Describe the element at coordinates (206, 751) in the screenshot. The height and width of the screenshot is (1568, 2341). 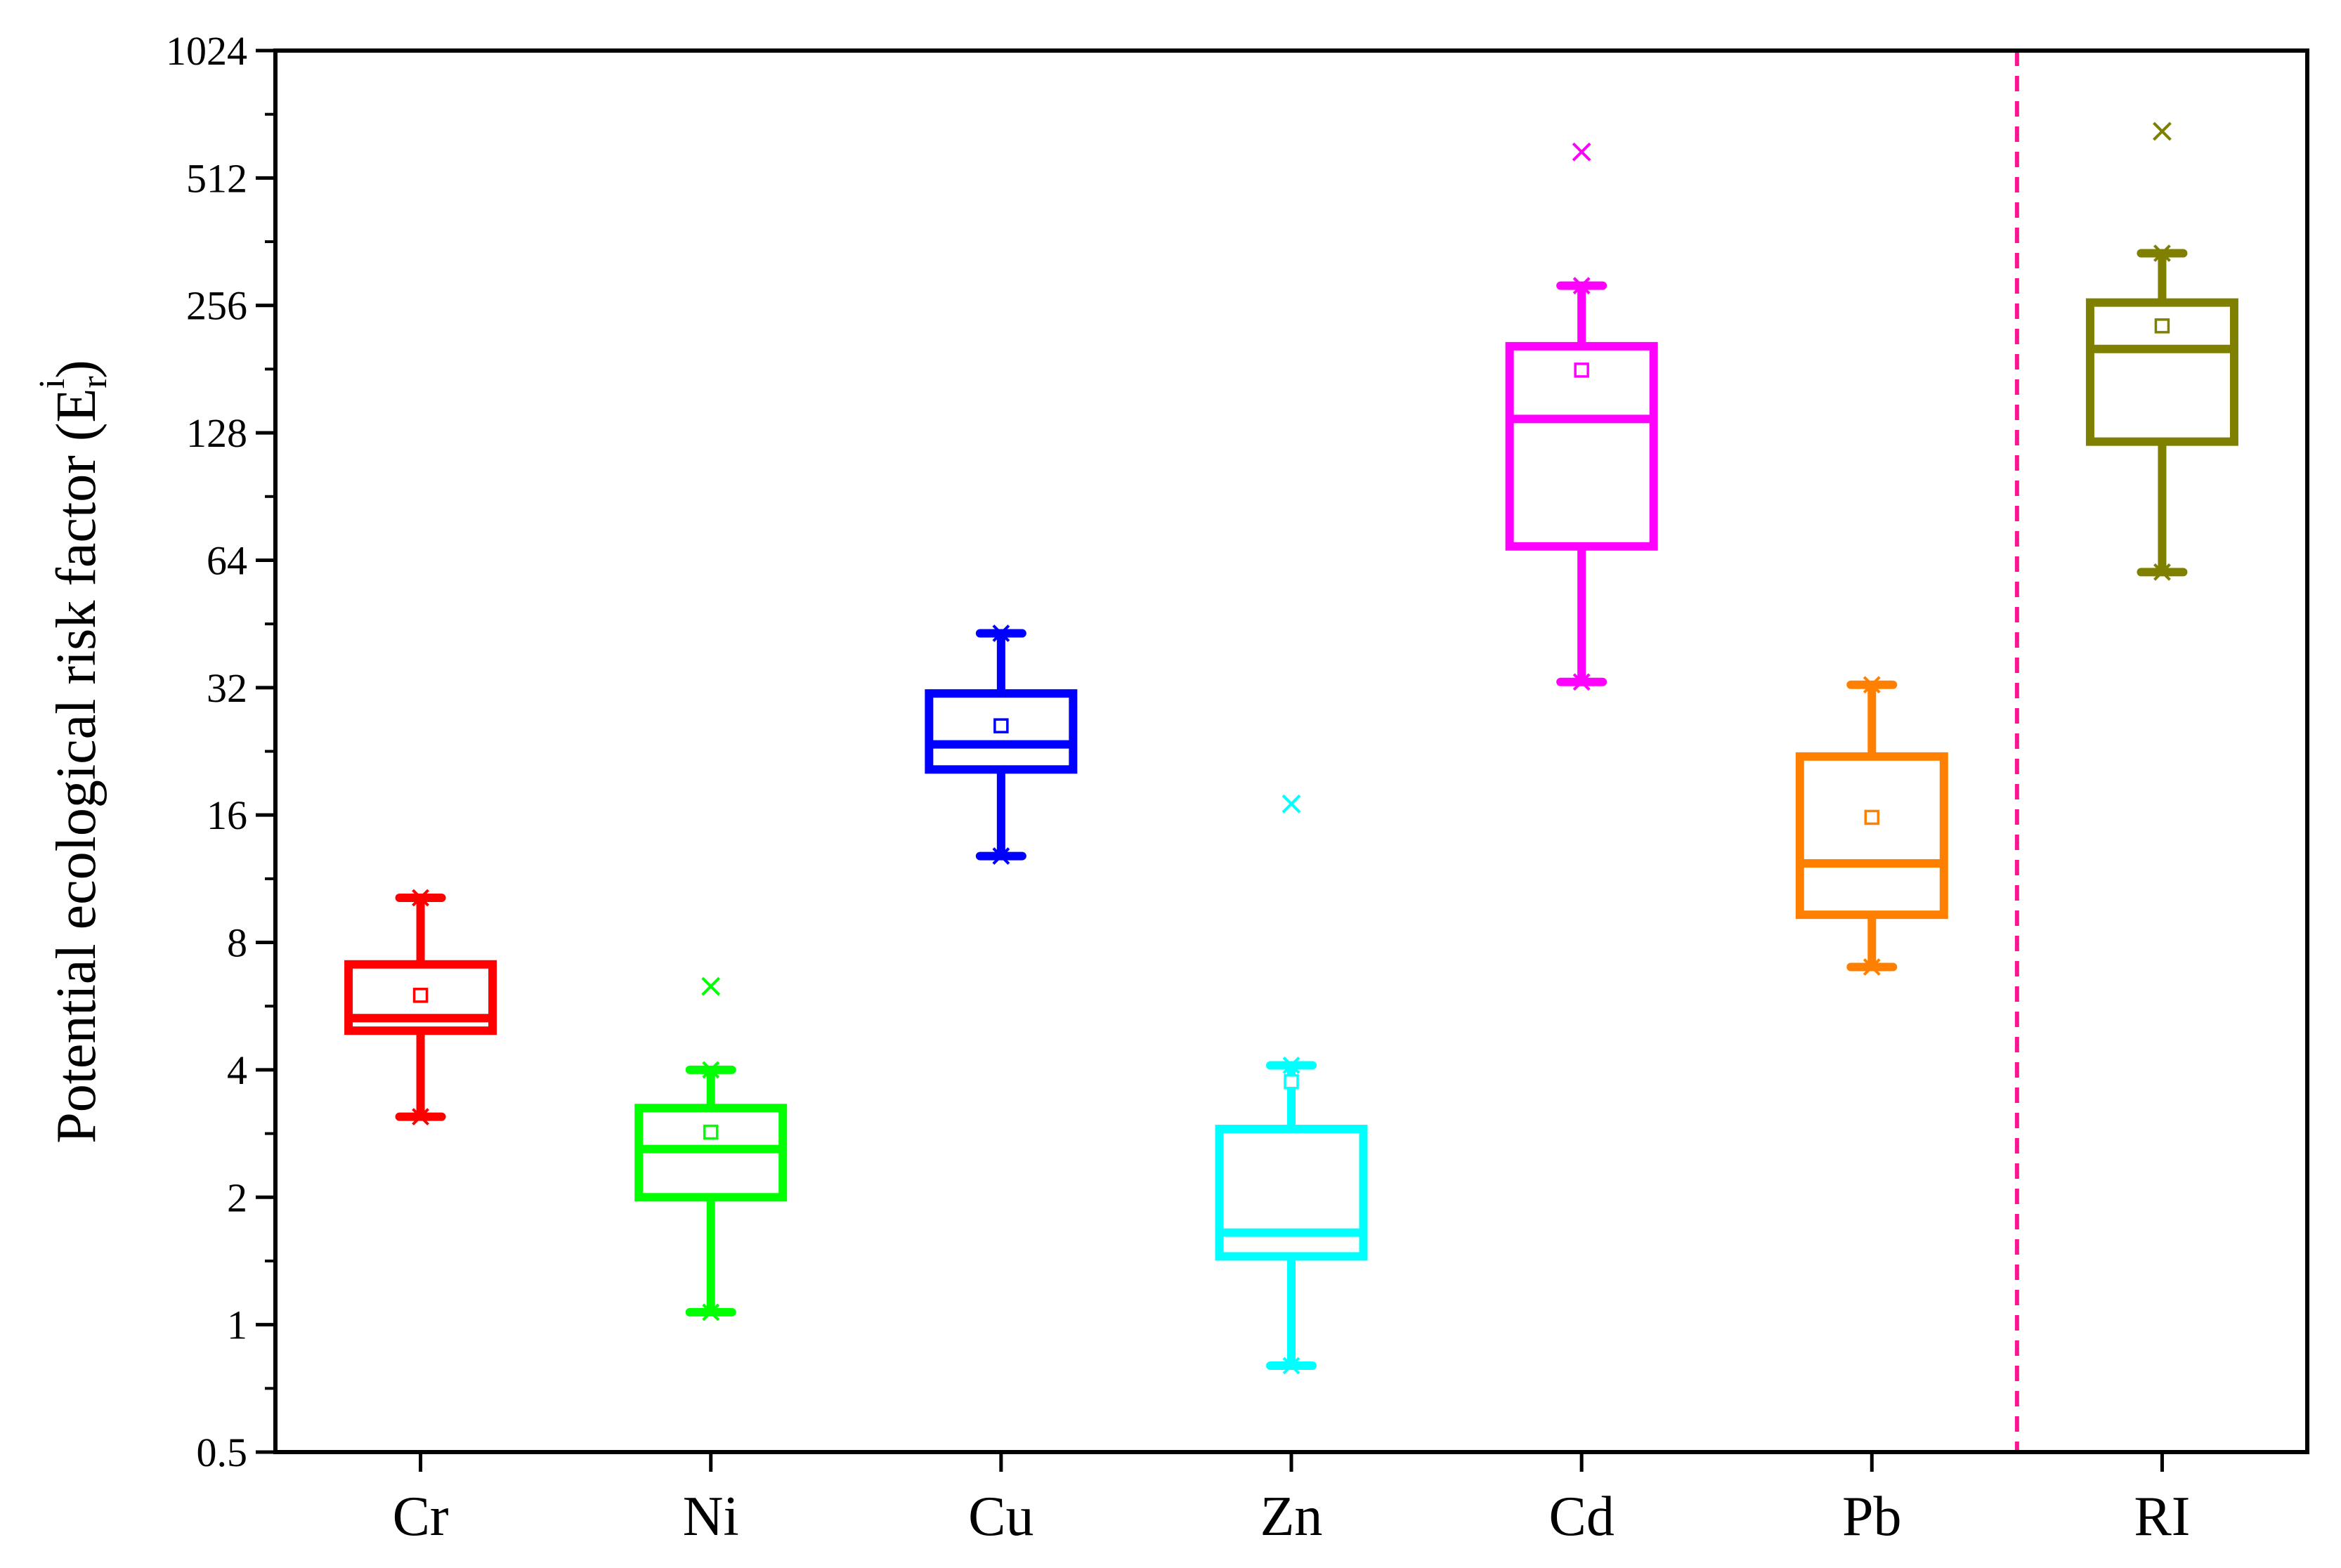
I see `y-axis-labels: 0.5 1 2 4 8 16 32 64 128 256 512 1024` at that location.